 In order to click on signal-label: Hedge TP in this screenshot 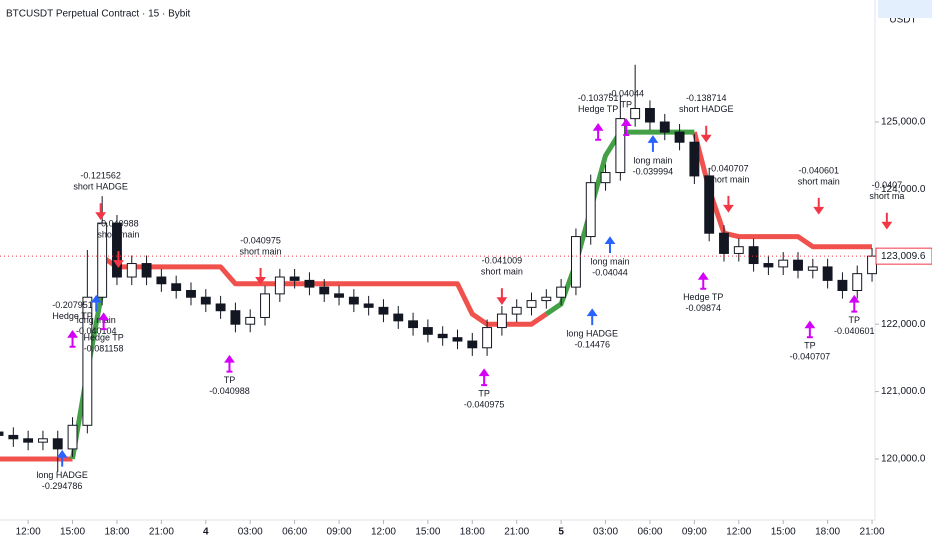, I will do `click(703, 297)`.